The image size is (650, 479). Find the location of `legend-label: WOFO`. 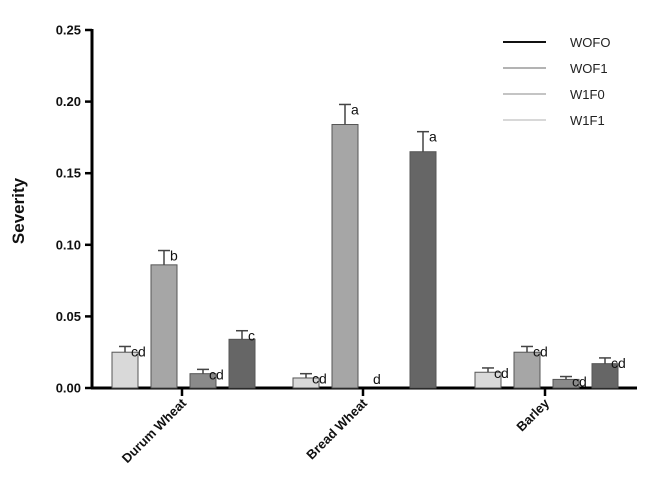

legend-label: WOFO is located at coordinates (590, 42).